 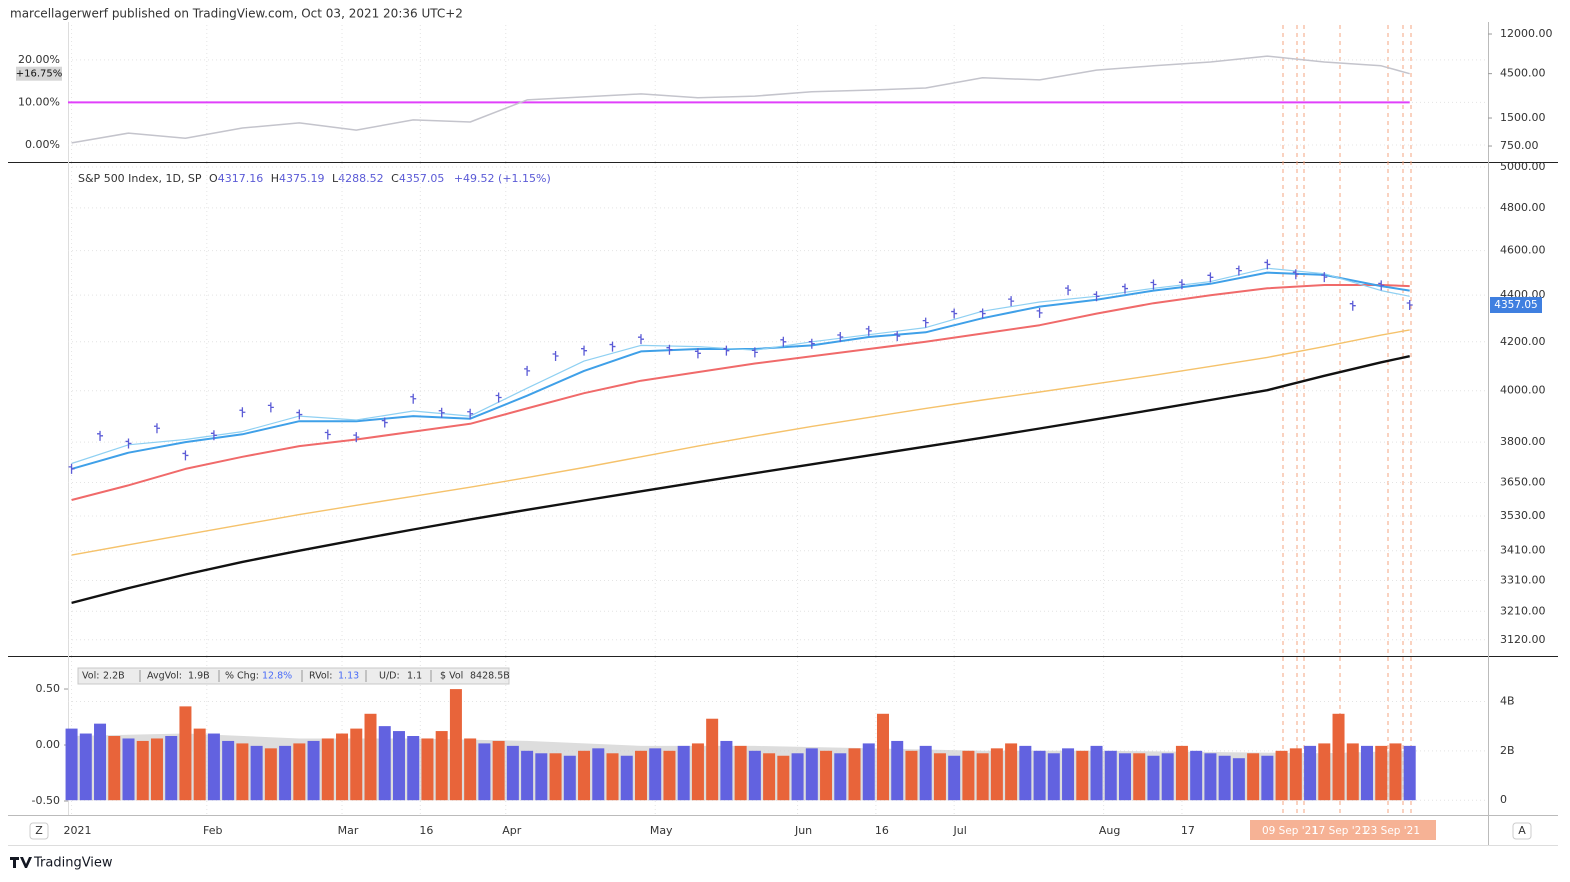 What do you see at coordinates (242, 676) in the screenshot?
I see `info-label: % Chg:` at bounding box center [242, 676].